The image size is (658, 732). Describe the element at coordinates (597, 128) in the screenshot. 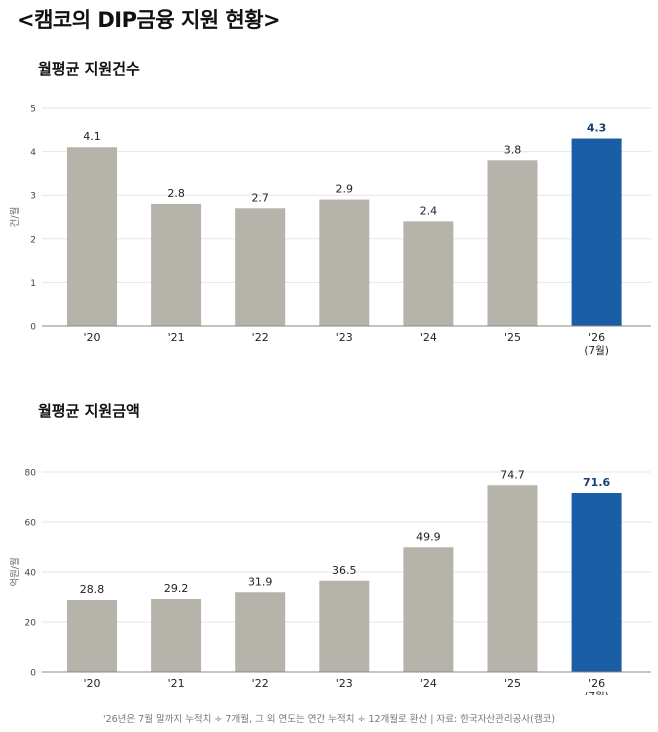

I see `data-label: 4.3` at that location.